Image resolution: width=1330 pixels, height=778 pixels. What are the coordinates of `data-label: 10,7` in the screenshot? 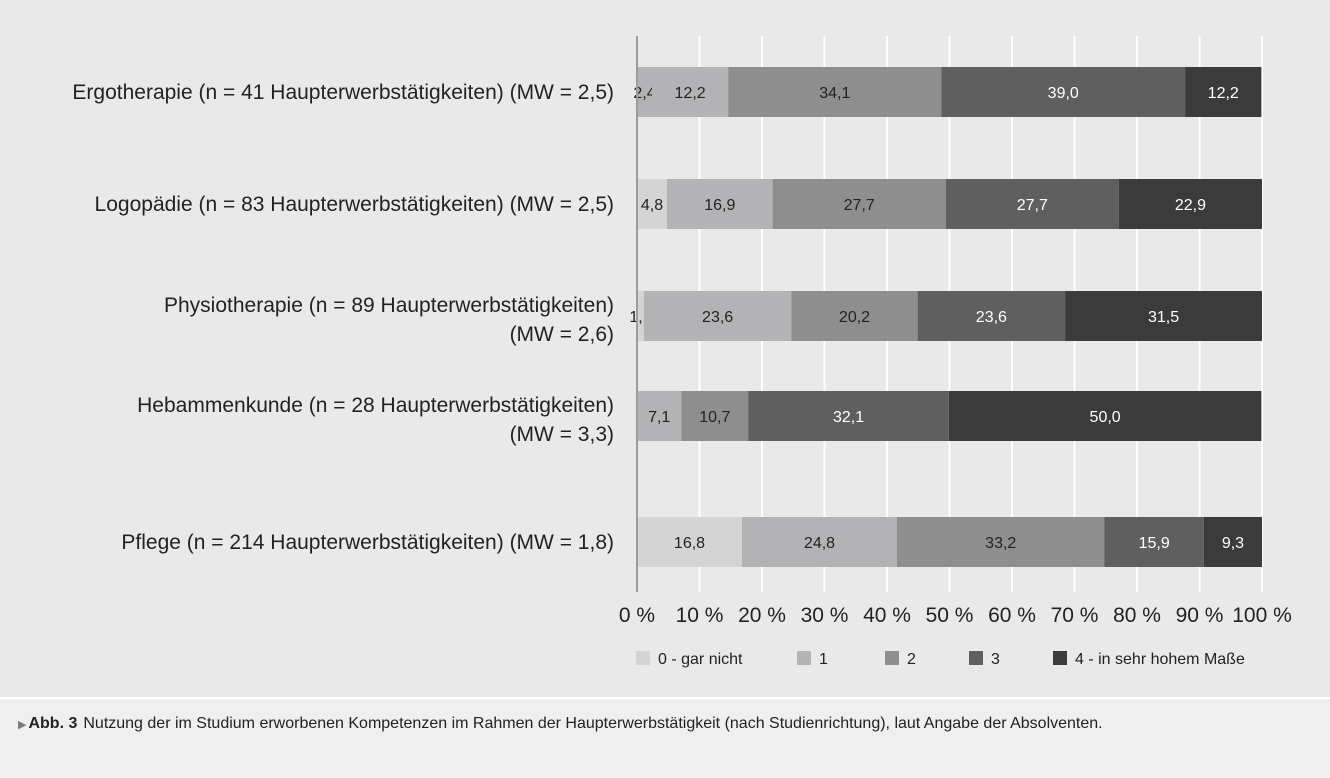 It's located at (714, 417).